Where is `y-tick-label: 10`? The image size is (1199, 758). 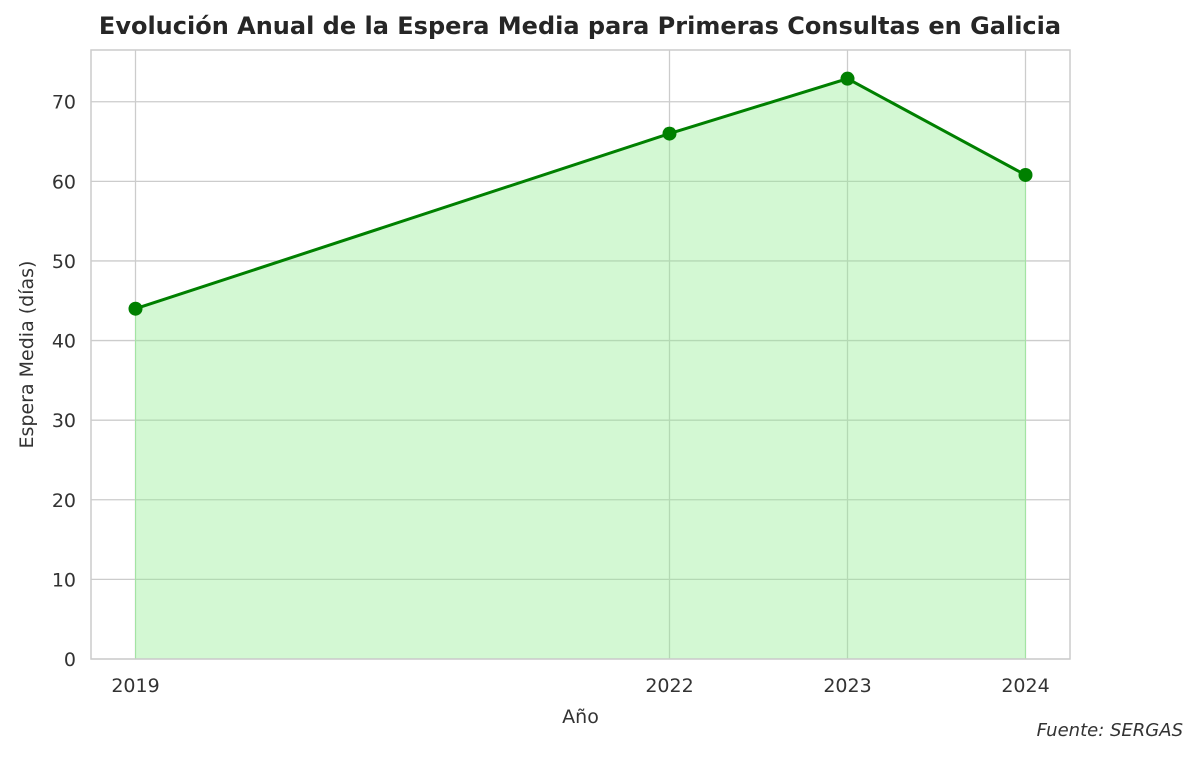 y-tick-label: 10 is located at coordinates (64, 580).